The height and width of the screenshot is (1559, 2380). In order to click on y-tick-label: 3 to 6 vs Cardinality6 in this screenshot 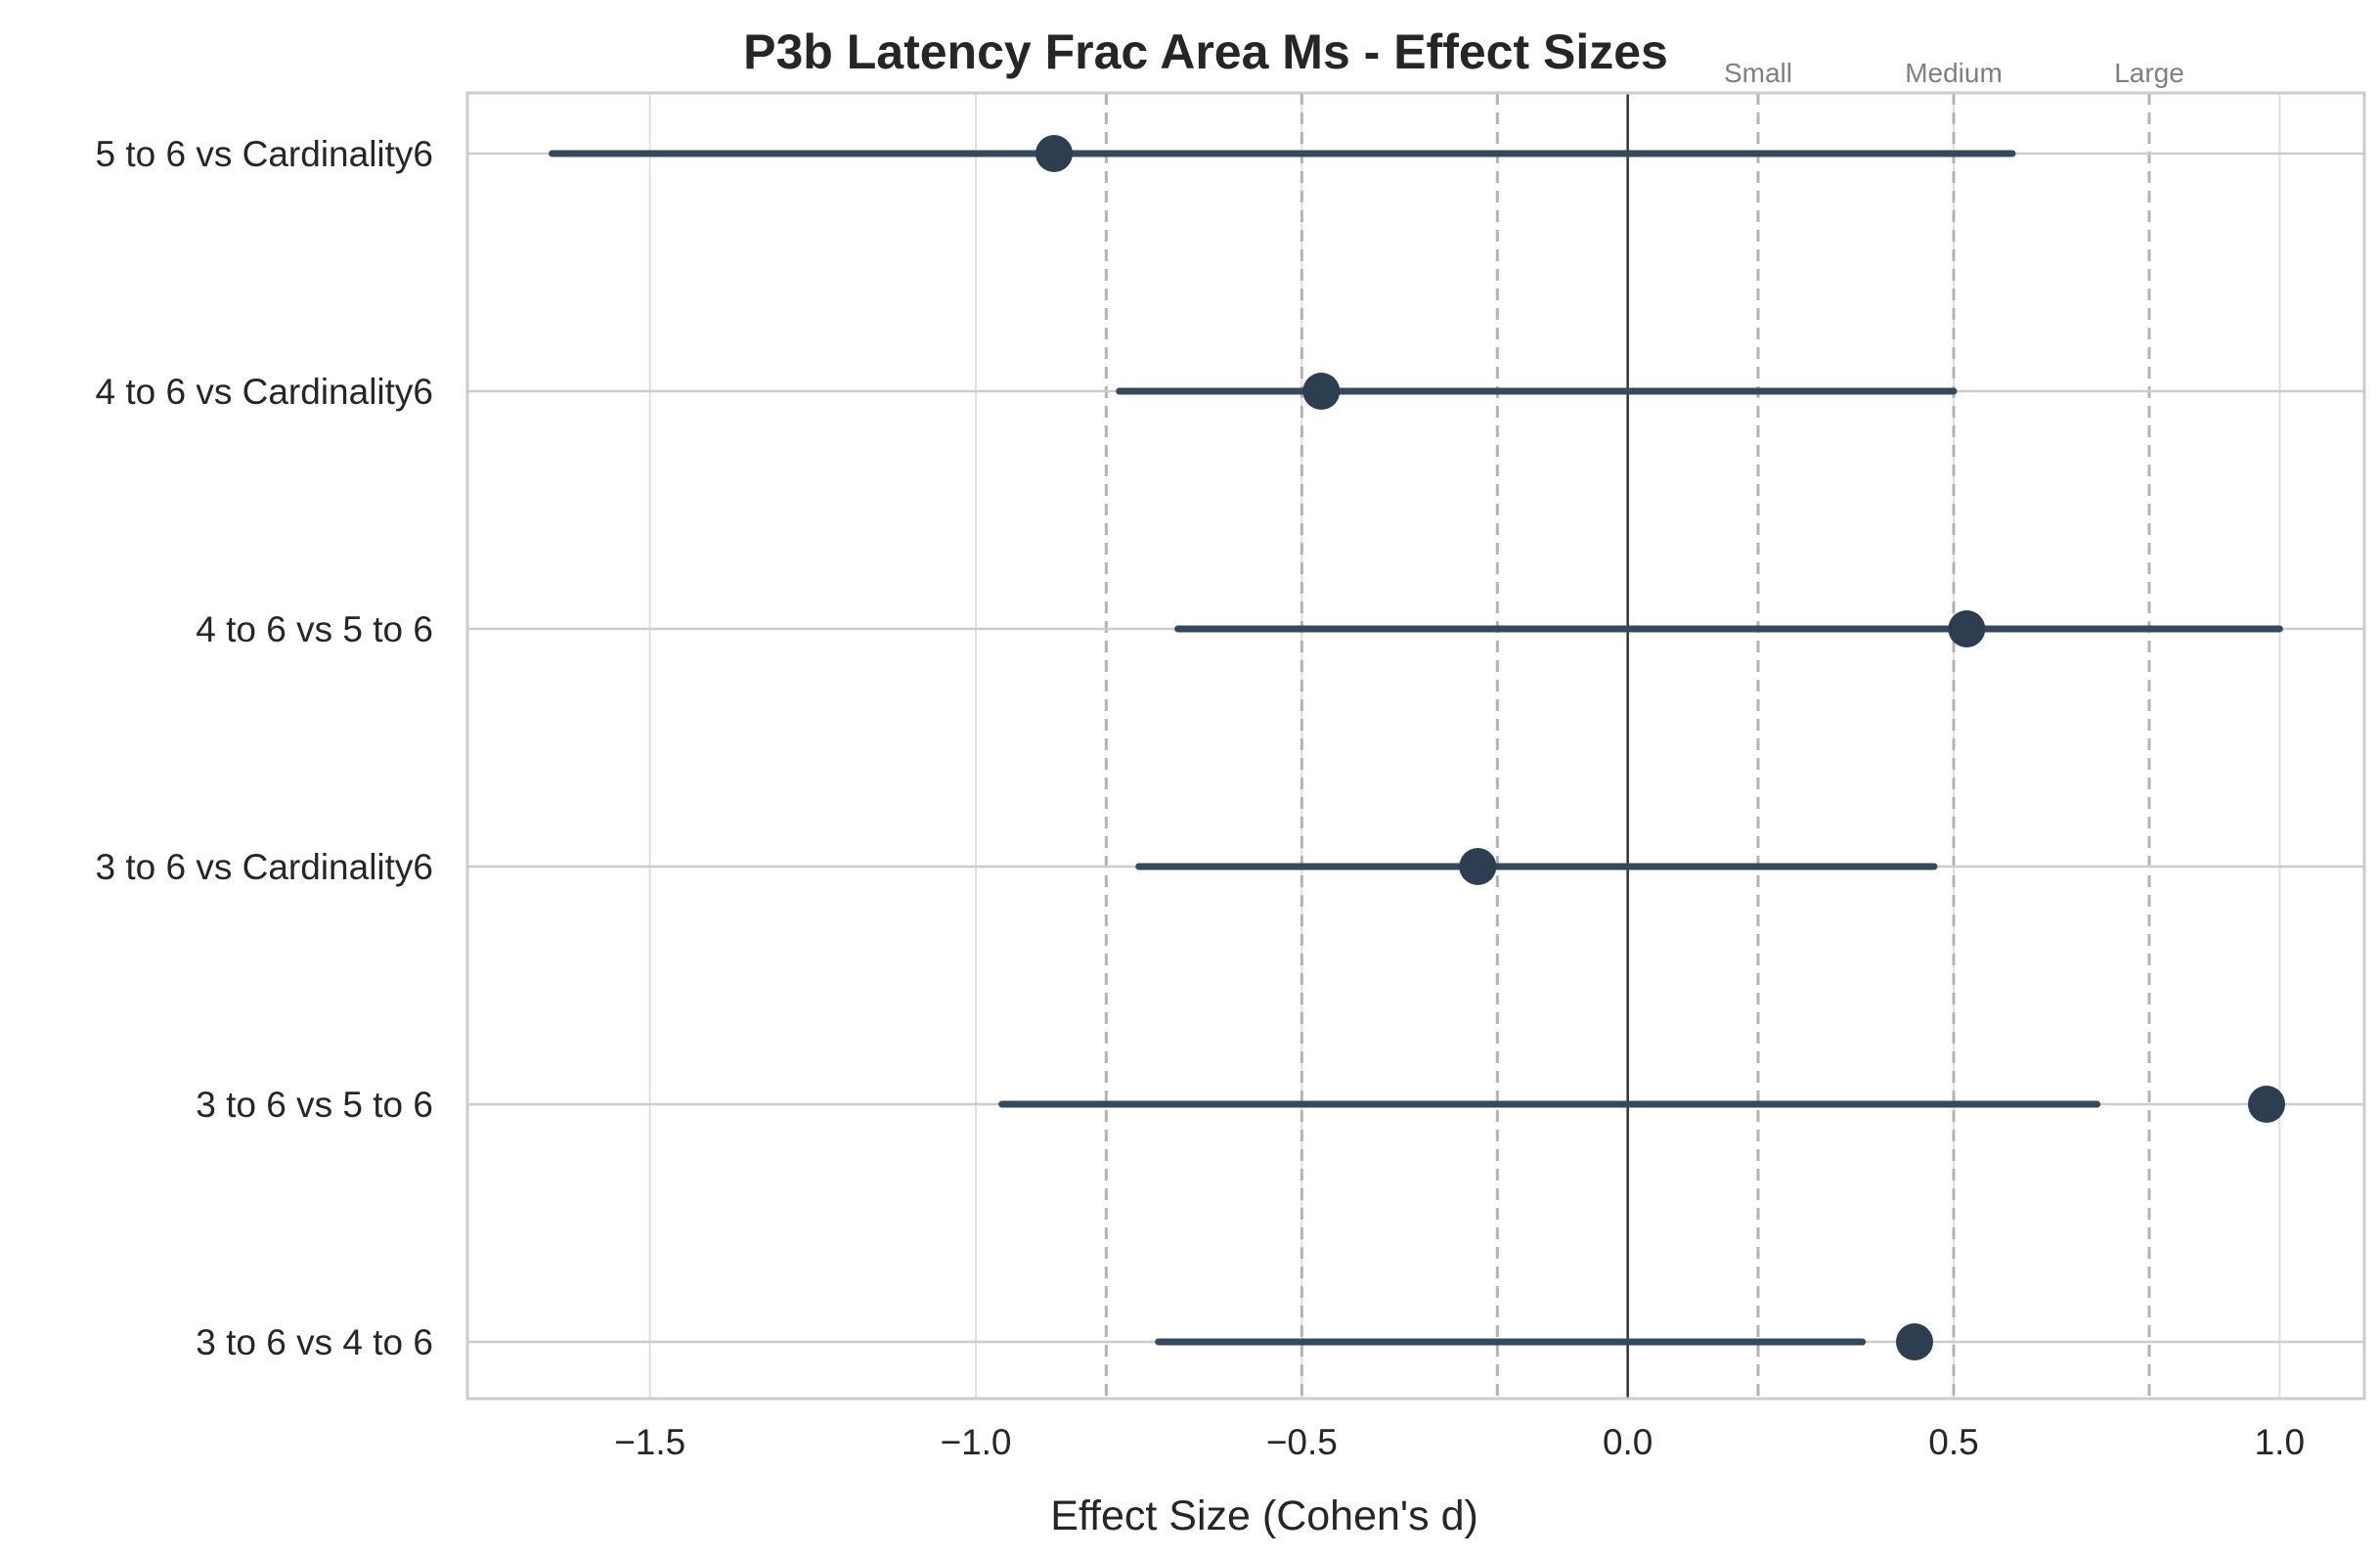, I will do `click(264, 867)`.